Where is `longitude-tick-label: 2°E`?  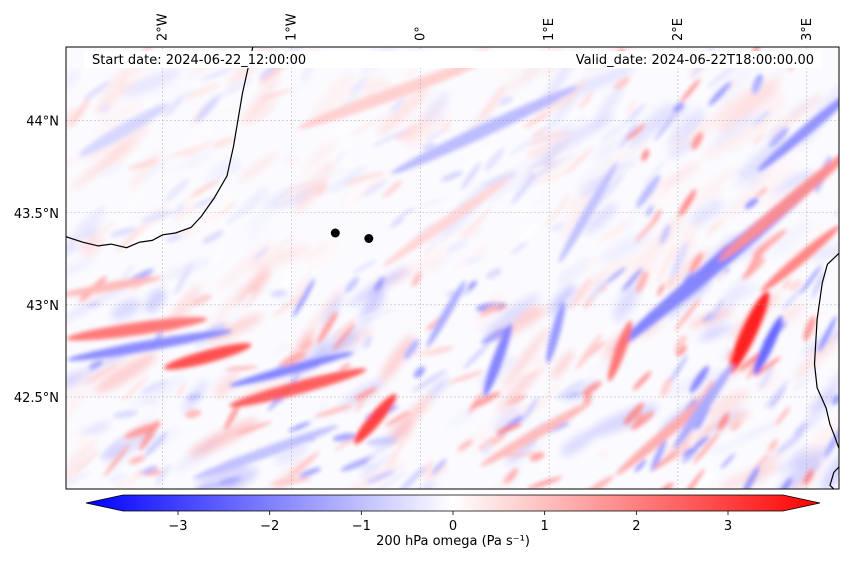
longitude-tick-label: 2°E is located at coordinates (678, 29).